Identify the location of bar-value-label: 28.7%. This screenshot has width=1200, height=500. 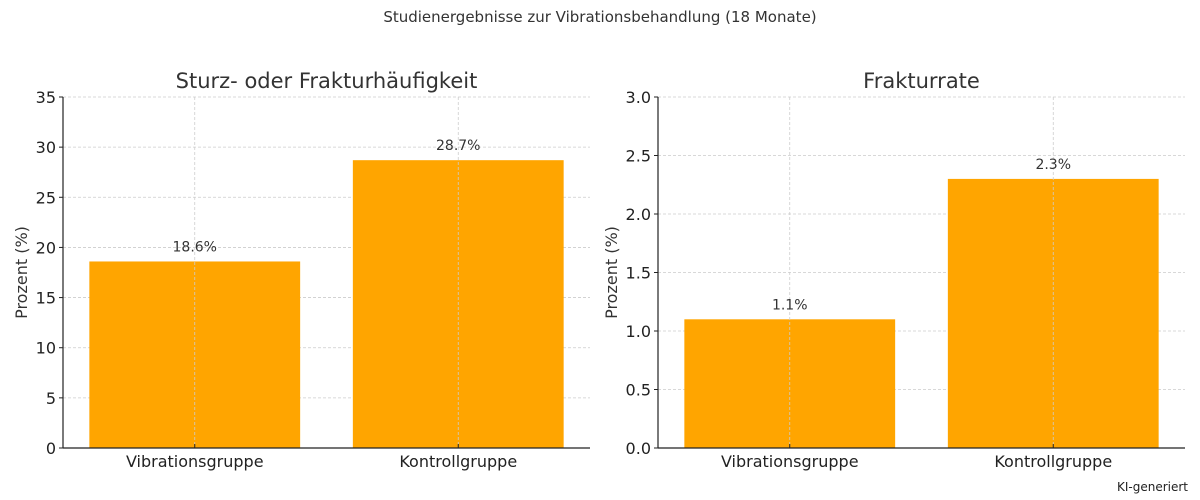
(458, 146).